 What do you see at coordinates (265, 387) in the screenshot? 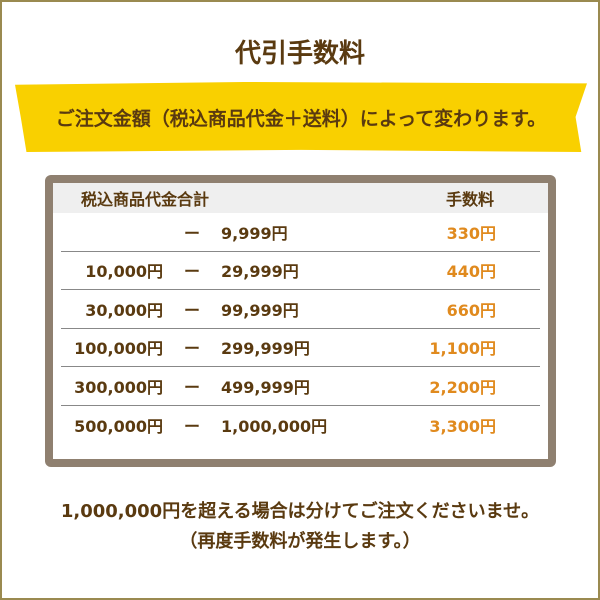
I see `cell-to: 499,999円` at bounding box center [265, 387].